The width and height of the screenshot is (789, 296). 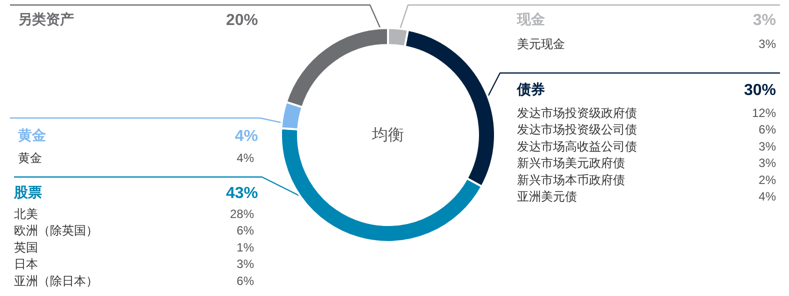 I want to click on text: 2%, so click(x=767, y=179).